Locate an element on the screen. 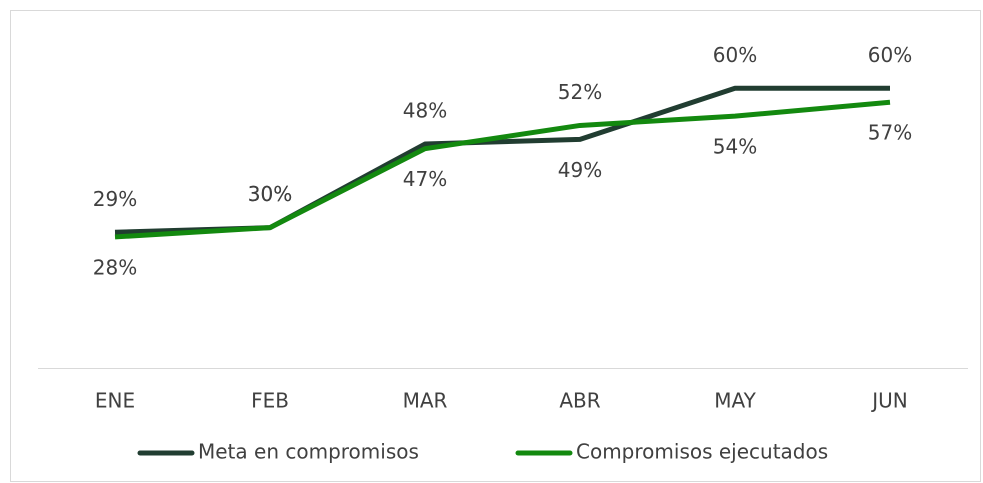  data-label: 52% is located at coordinates (580, 92).